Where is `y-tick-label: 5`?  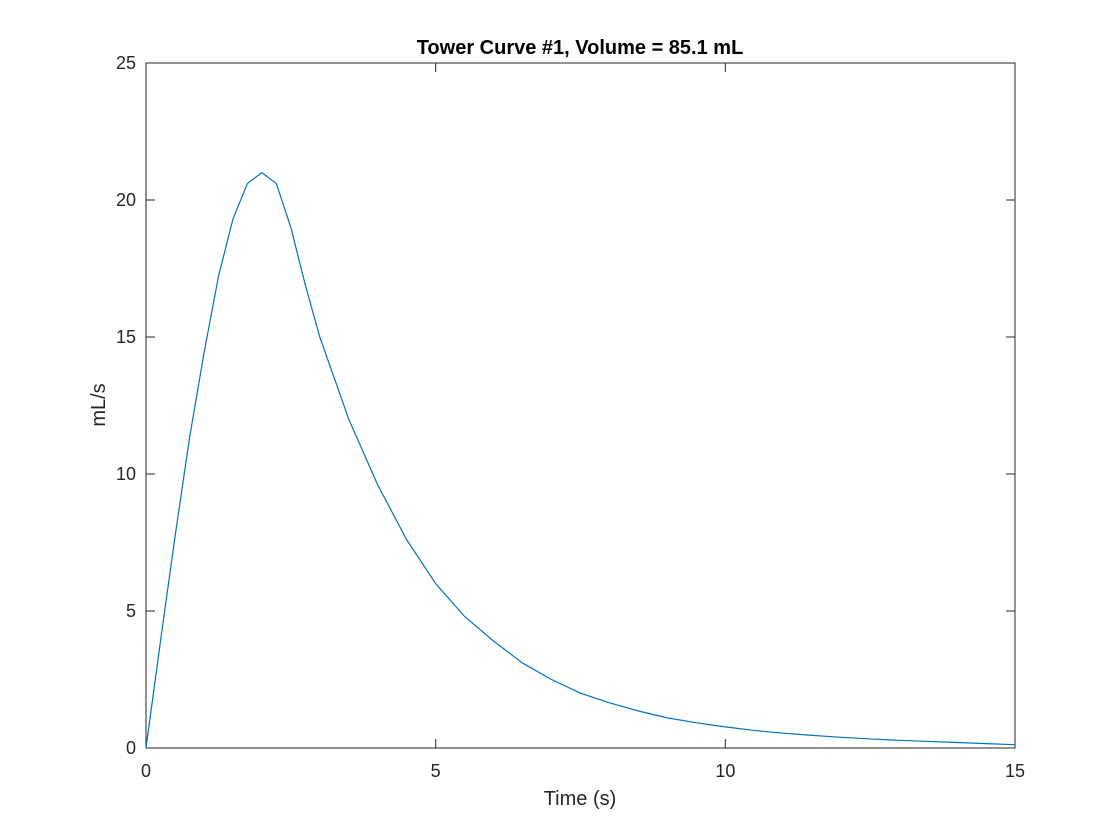
y-tick-label: 5 is located at coordinates (131, 611).